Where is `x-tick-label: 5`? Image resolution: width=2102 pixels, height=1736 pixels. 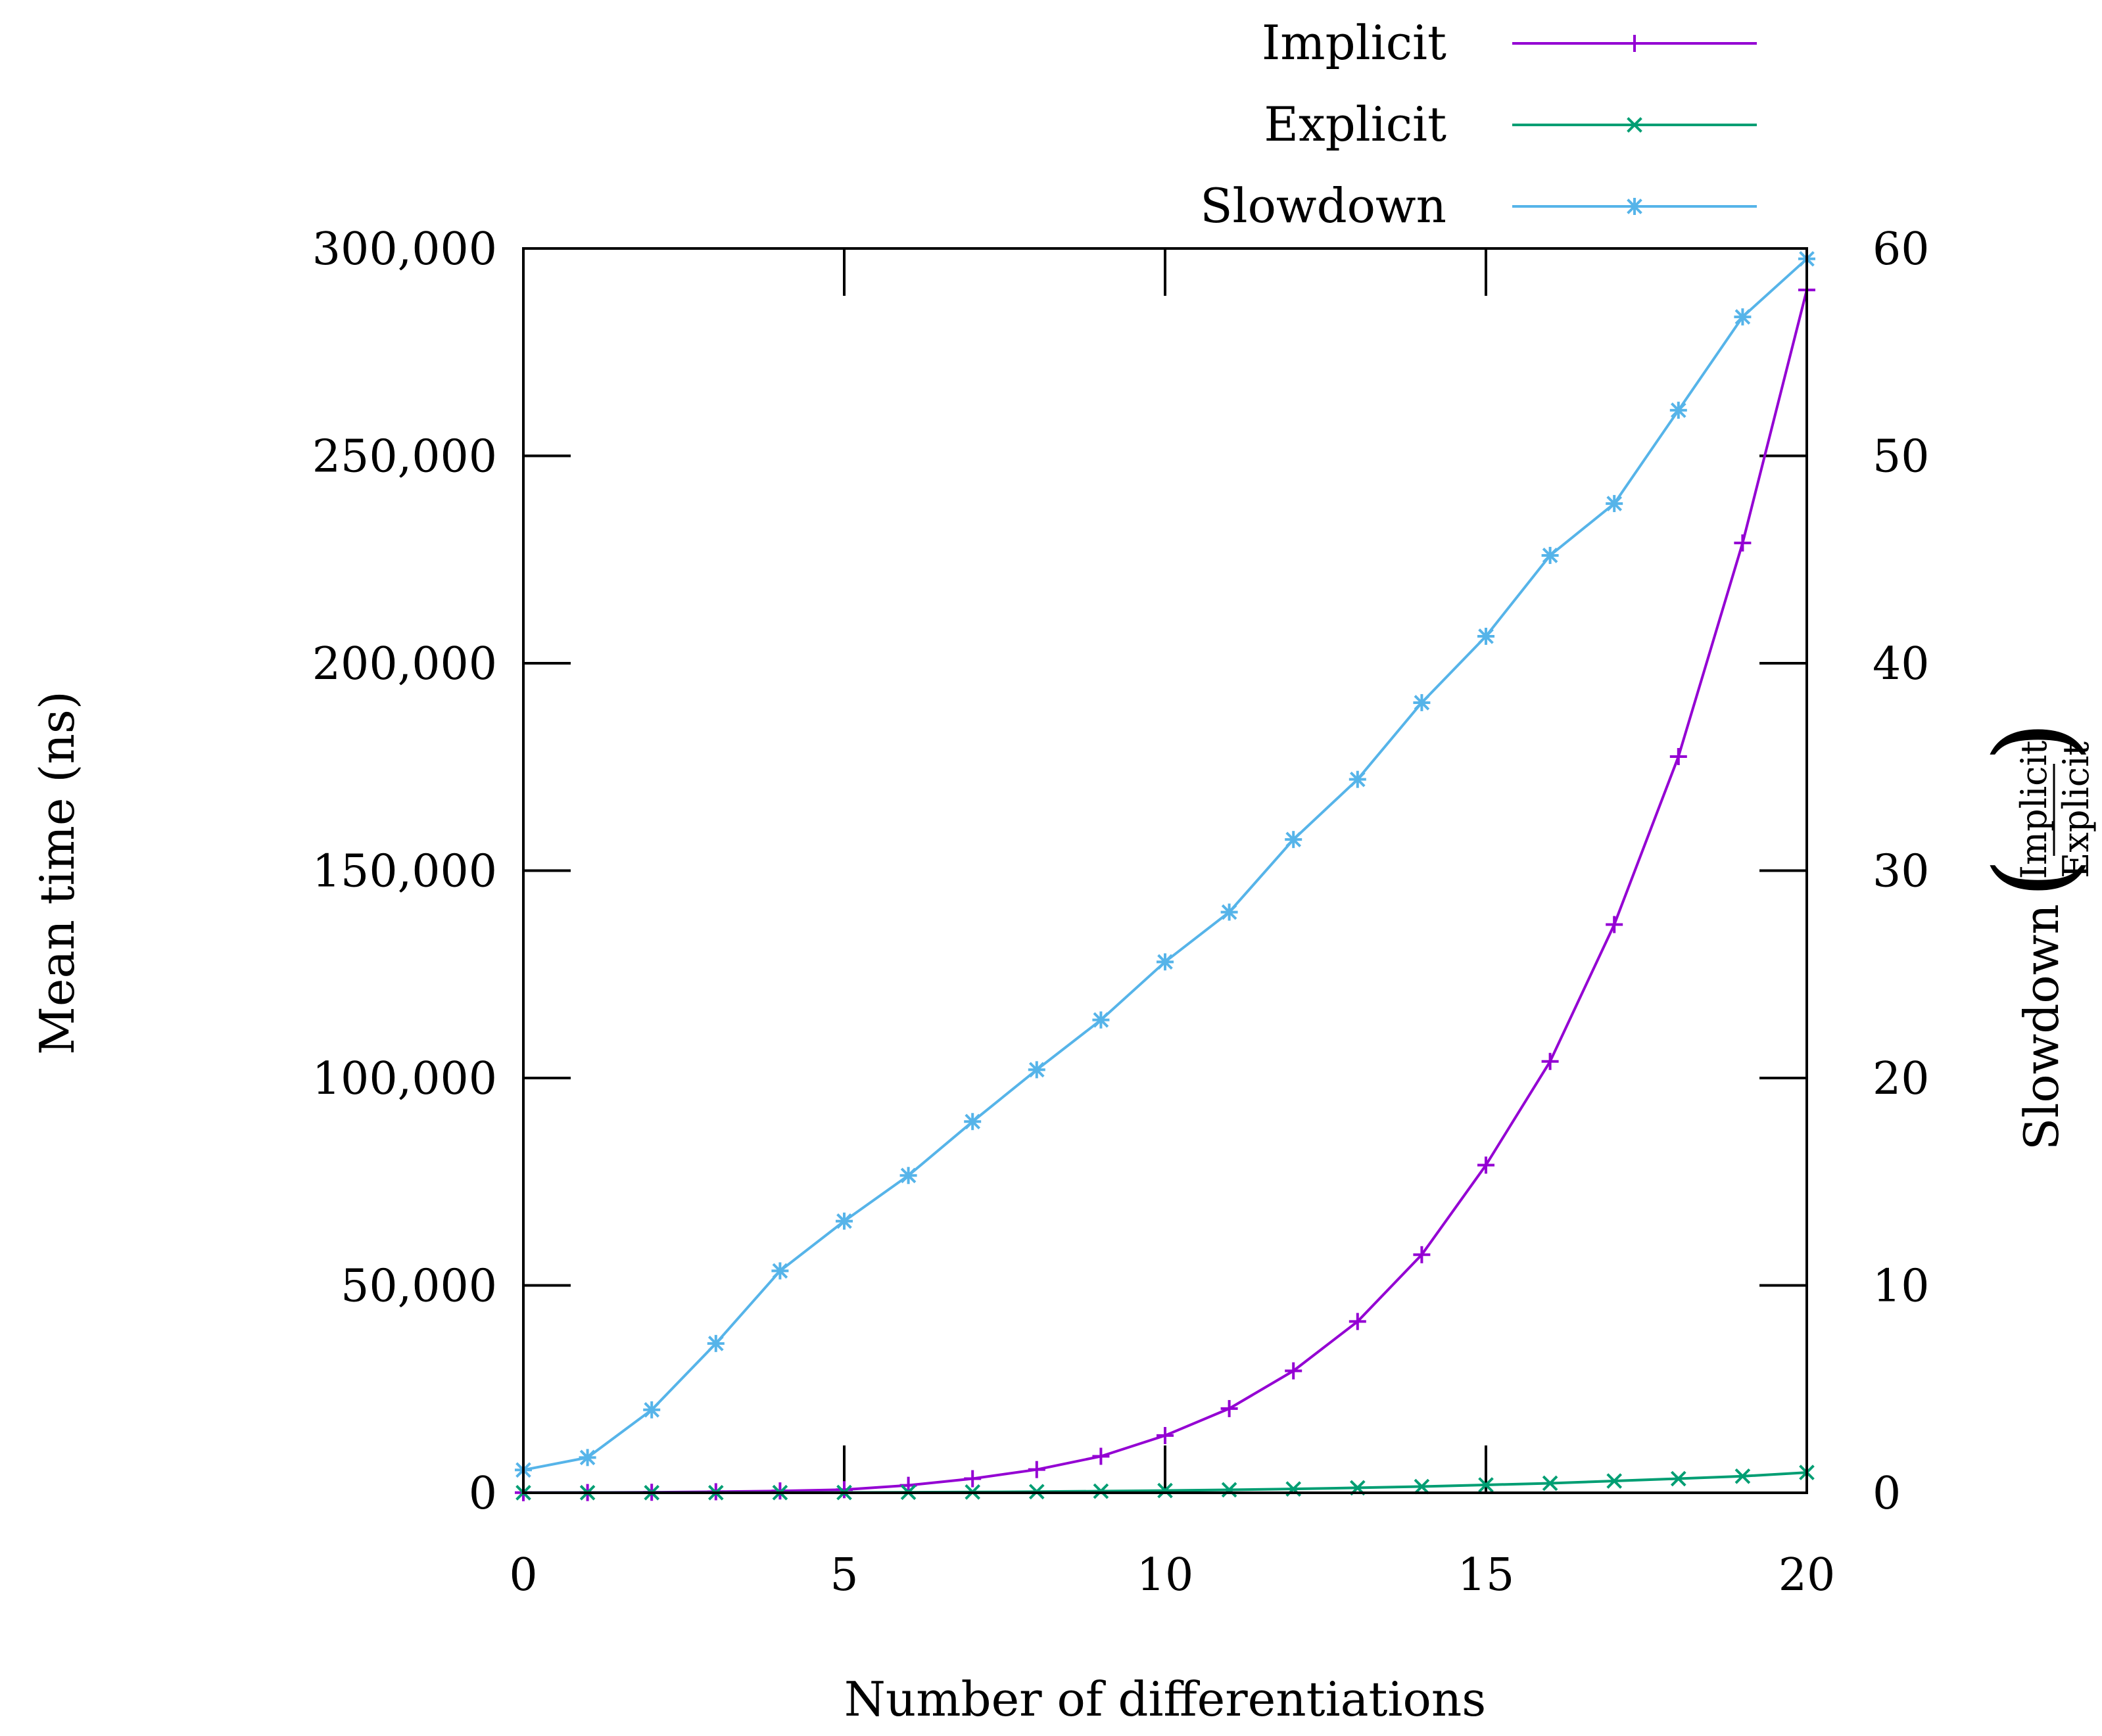
x-tick-label: 5 is located at coordinates (844, 1575).